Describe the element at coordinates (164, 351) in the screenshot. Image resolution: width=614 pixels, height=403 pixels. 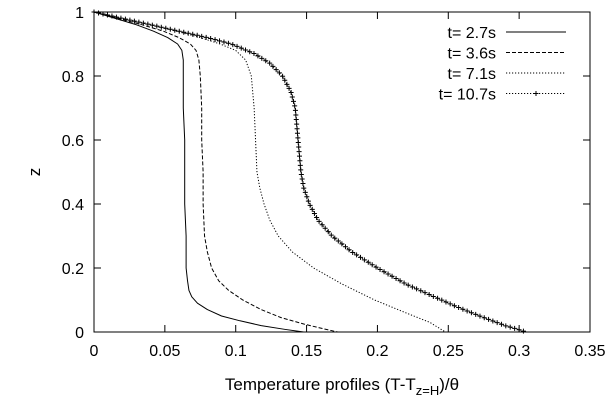
I see `x-tick-label: 0.05` at that location.